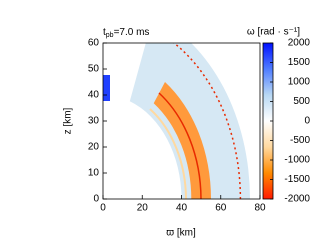 This screenshot has width=320, height=252. Describe the element at coordinates (299, 82) in the screenshot. I see `colorbar-tick-label: 1000` at that location.